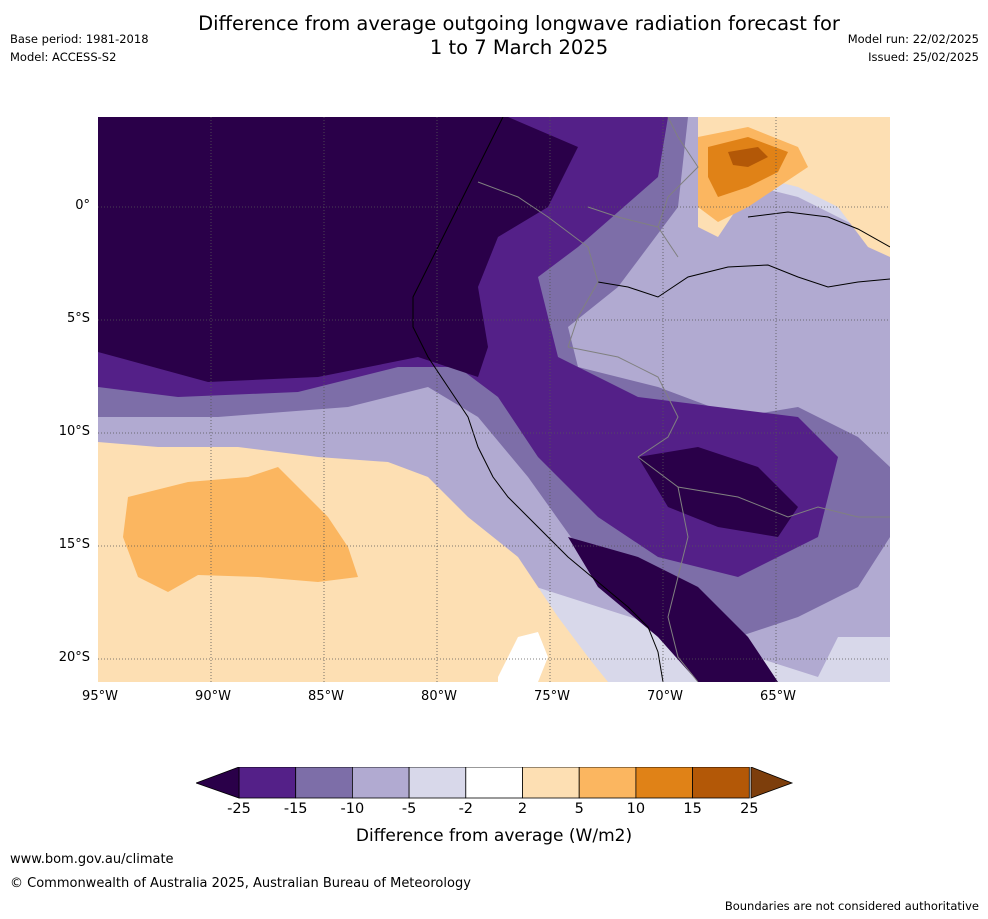 The image size is (988, 919). Describe the element at coordinates (665, 696) in the screenshot. I see `lon-label-70w: 70°W` at that location.